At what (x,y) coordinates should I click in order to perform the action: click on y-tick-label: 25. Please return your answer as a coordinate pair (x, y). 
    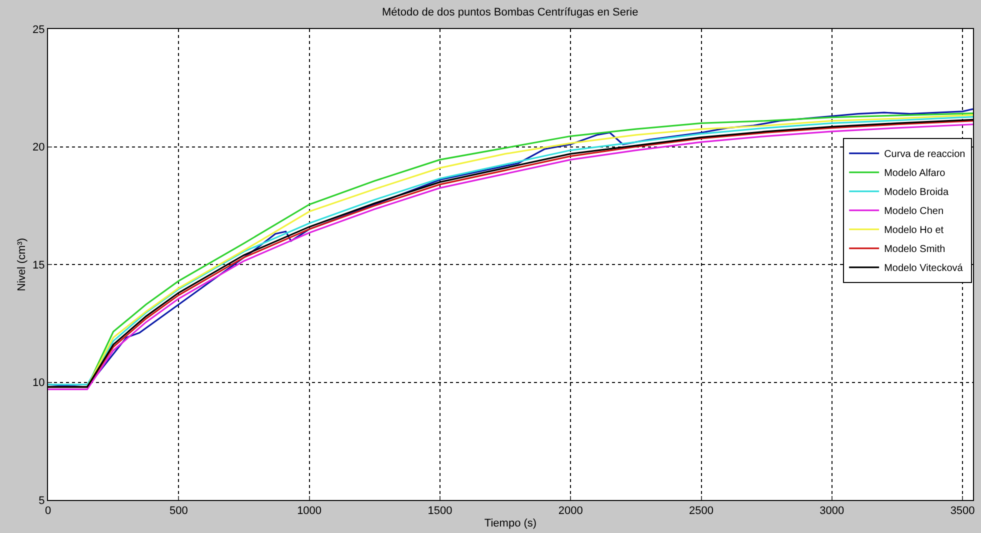
    Looking at the image, I should click on (38, 30).